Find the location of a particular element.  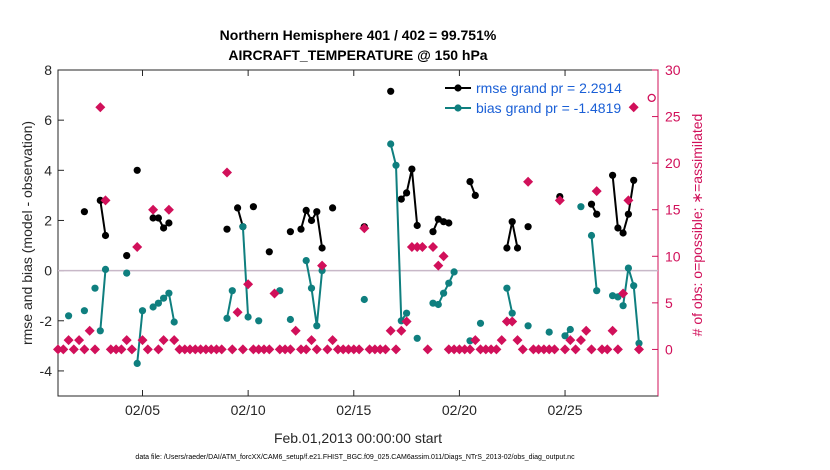

x-tick-label: 02/25 is located at coordinates (565, 410).